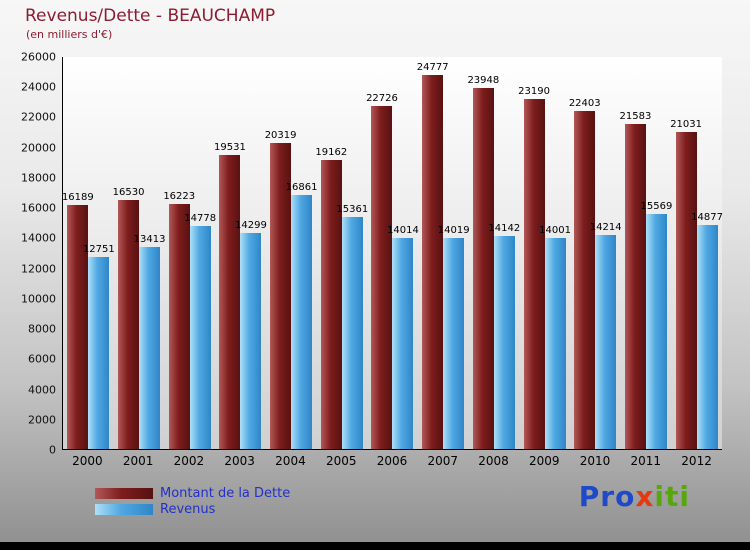 This screenshot has height=550, width=750. Describe the element at coordinates (42, 329) in the screenshot. I see `y-tick-label: 8000` at that location.